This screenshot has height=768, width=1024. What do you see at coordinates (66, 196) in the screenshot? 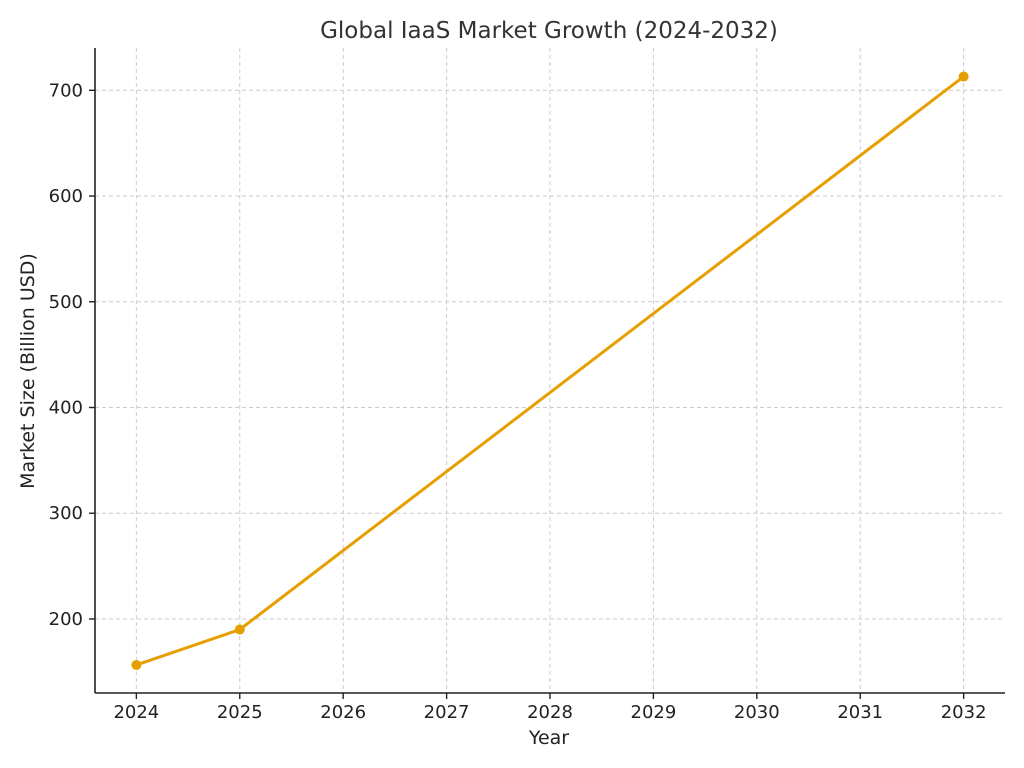
I see `y-tick-label: 600` at bounding box center [66, 196].